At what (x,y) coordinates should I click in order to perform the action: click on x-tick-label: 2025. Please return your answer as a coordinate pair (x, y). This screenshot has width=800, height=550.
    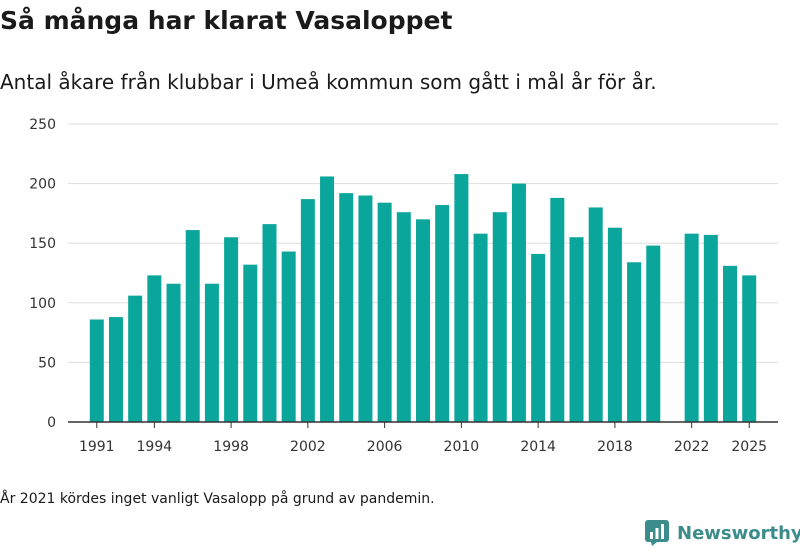
    Looking at the image, I should click on (749, 447).